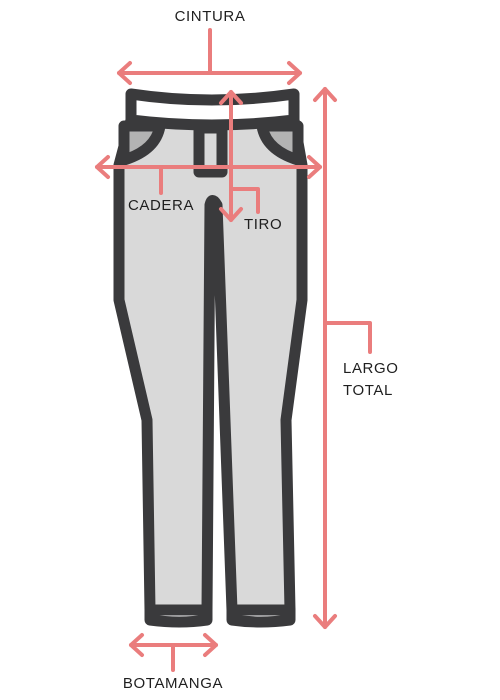 This screenshot has width=500, height=700. I want to click on largo-total-label-line2: TOTAL, so click(368, 390).